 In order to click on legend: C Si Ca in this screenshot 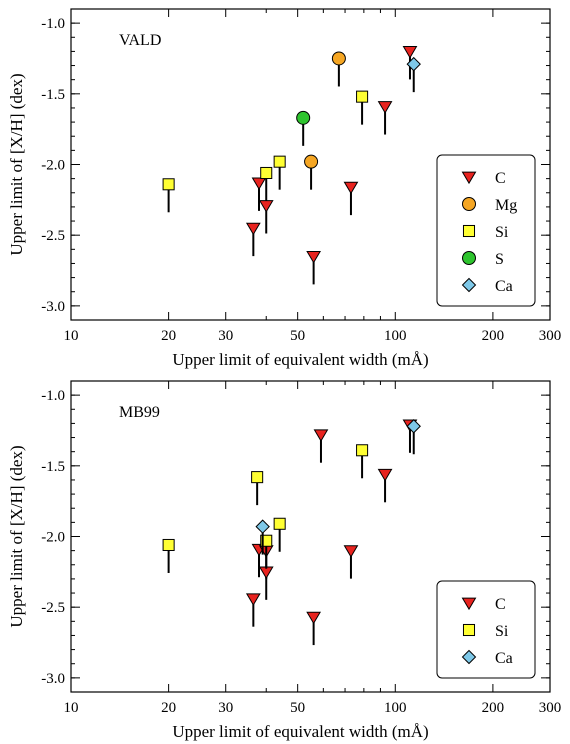, I will do `click(486, 629)`.